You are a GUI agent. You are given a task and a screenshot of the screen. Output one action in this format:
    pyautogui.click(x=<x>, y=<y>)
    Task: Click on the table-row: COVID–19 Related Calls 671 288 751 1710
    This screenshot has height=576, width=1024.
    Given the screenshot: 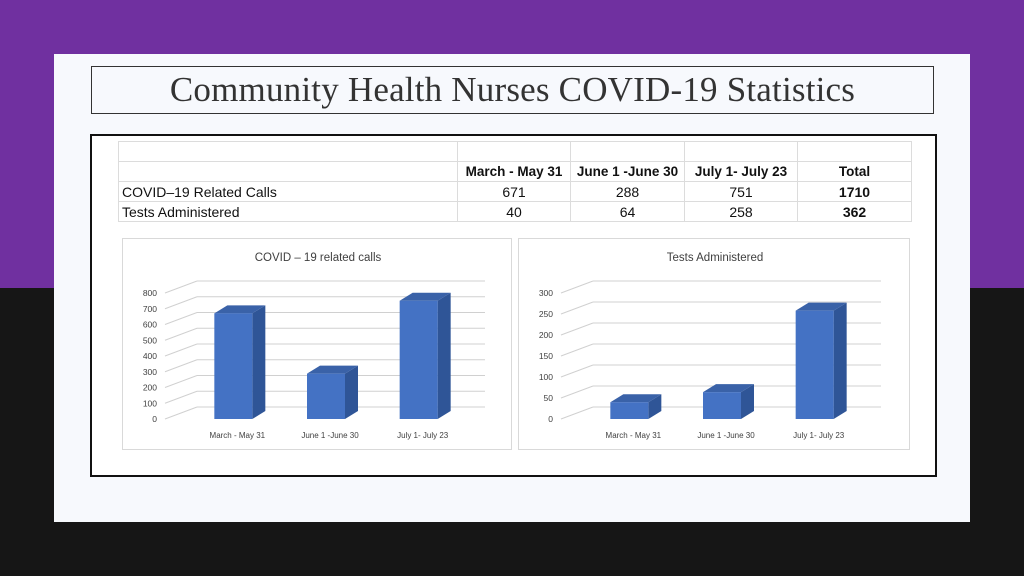 What is the action you would take?
    pyautogui.click(x=515, y=191)
    